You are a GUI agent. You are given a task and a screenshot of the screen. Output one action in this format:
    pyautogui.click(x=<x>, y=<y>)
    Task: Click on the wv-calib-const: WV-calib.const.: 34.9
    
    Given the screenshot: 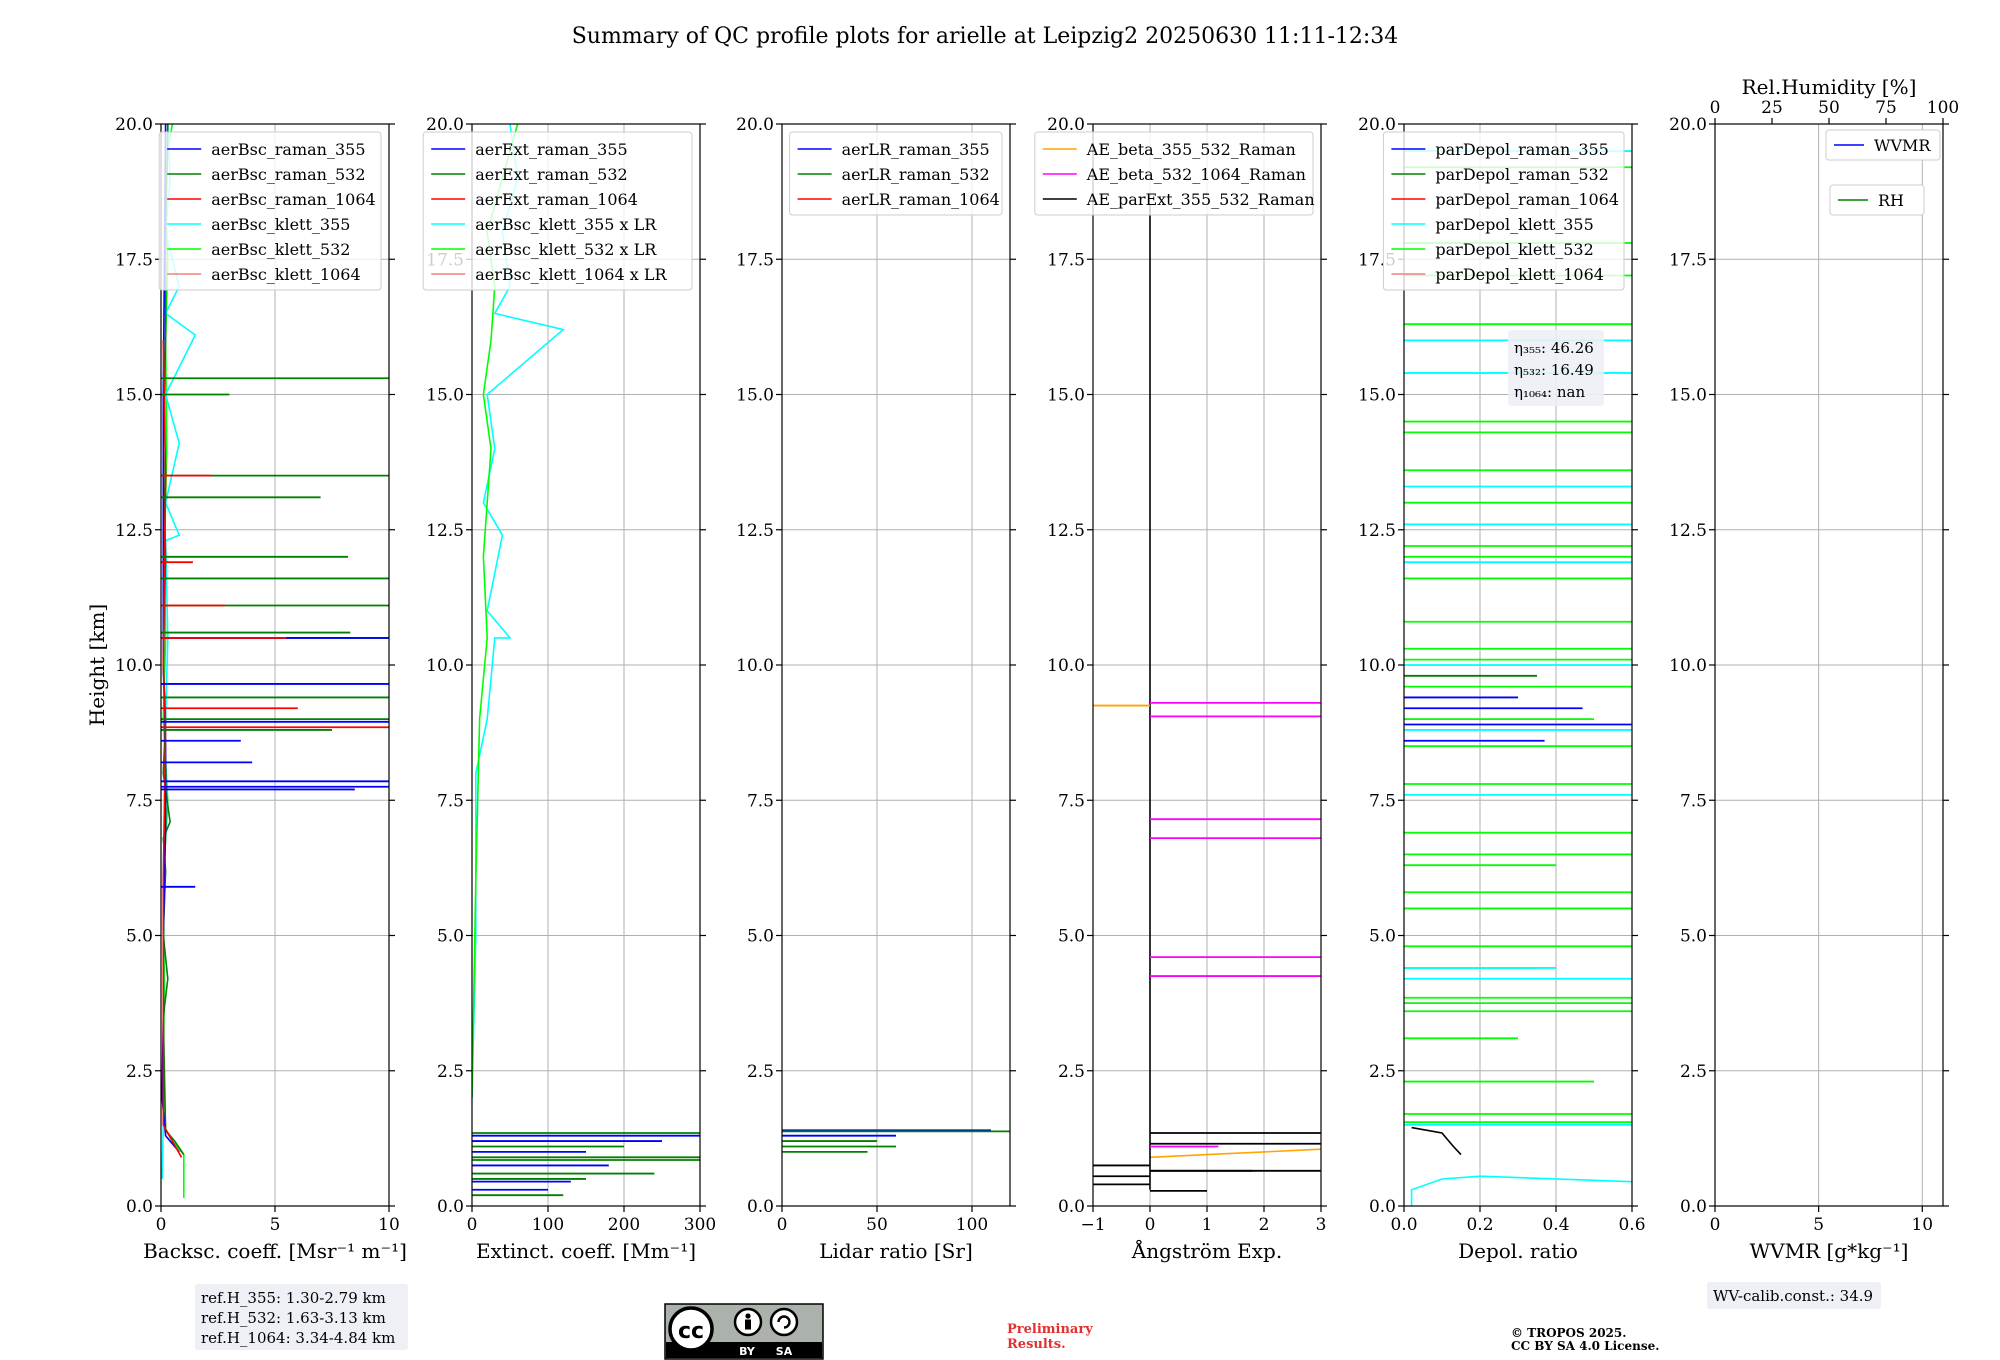 What is the action you would take?
    pyautogui.click(x=1793, y=1296)
    